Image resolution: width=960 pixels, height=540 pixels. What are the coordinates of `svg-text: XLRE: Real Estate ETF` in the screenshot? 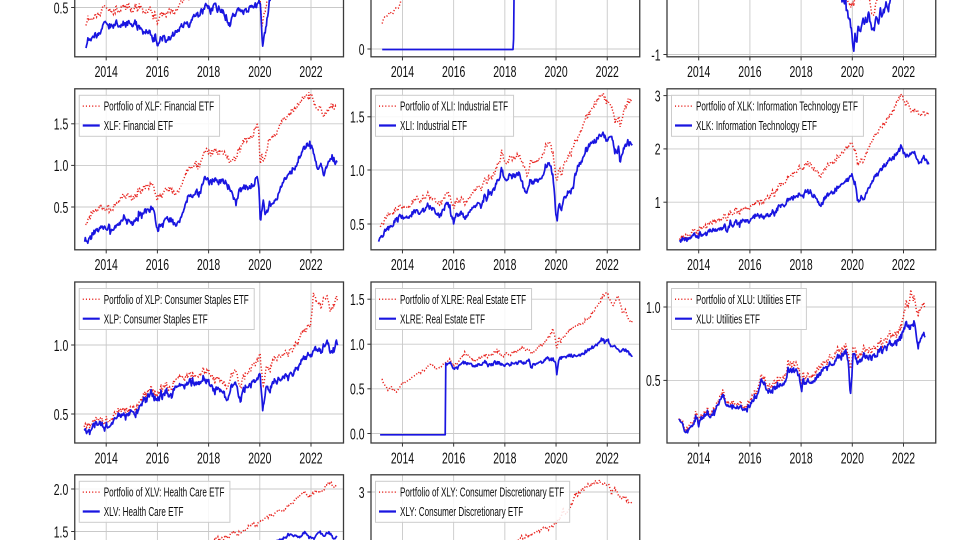 It's located at (442, 319).